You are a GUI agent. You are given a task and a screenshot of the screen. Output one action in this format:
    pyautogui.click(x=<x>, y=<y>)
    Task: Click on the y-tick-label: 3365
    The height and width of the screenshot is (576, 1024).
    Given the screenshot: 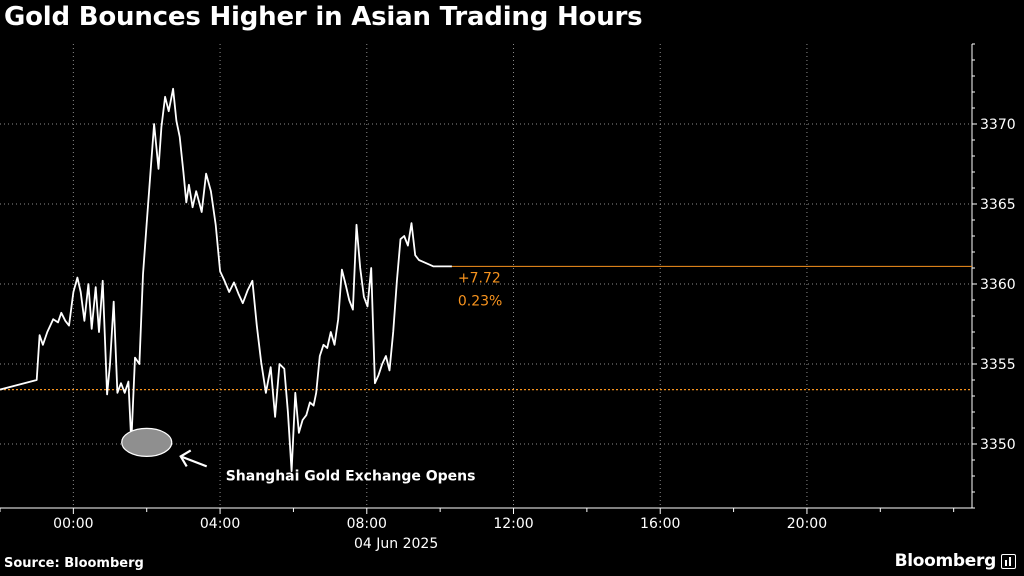 What is the action you would take?
    pyautogui.click(x=998, y=205)
    